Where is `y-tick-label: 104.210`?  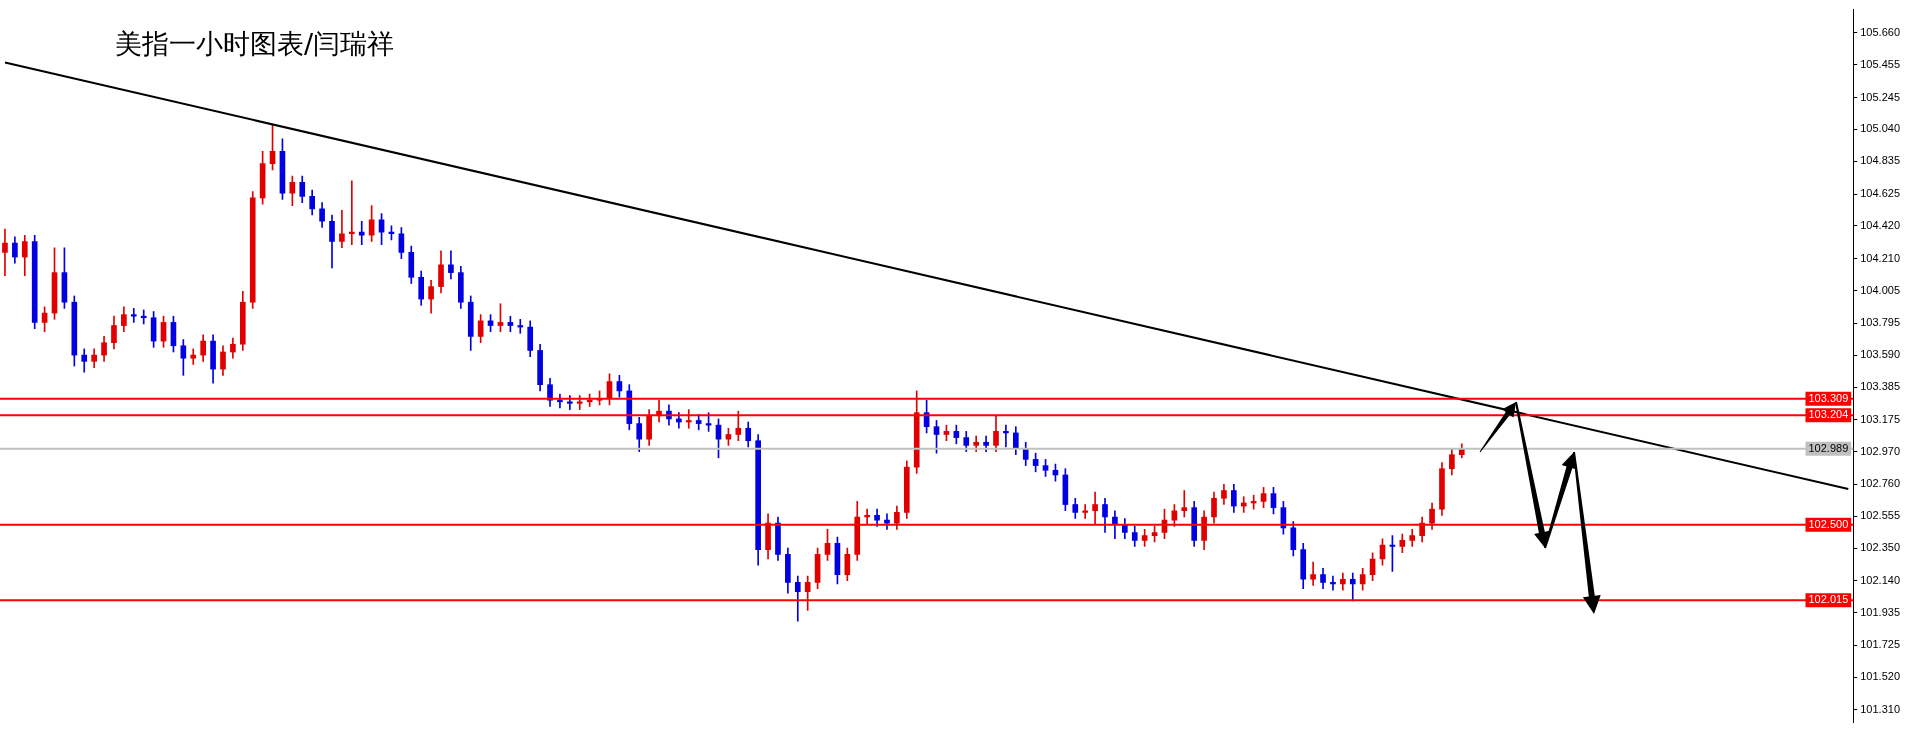
y-tick-label: 104.210 is located at coordinates (1880, 257).